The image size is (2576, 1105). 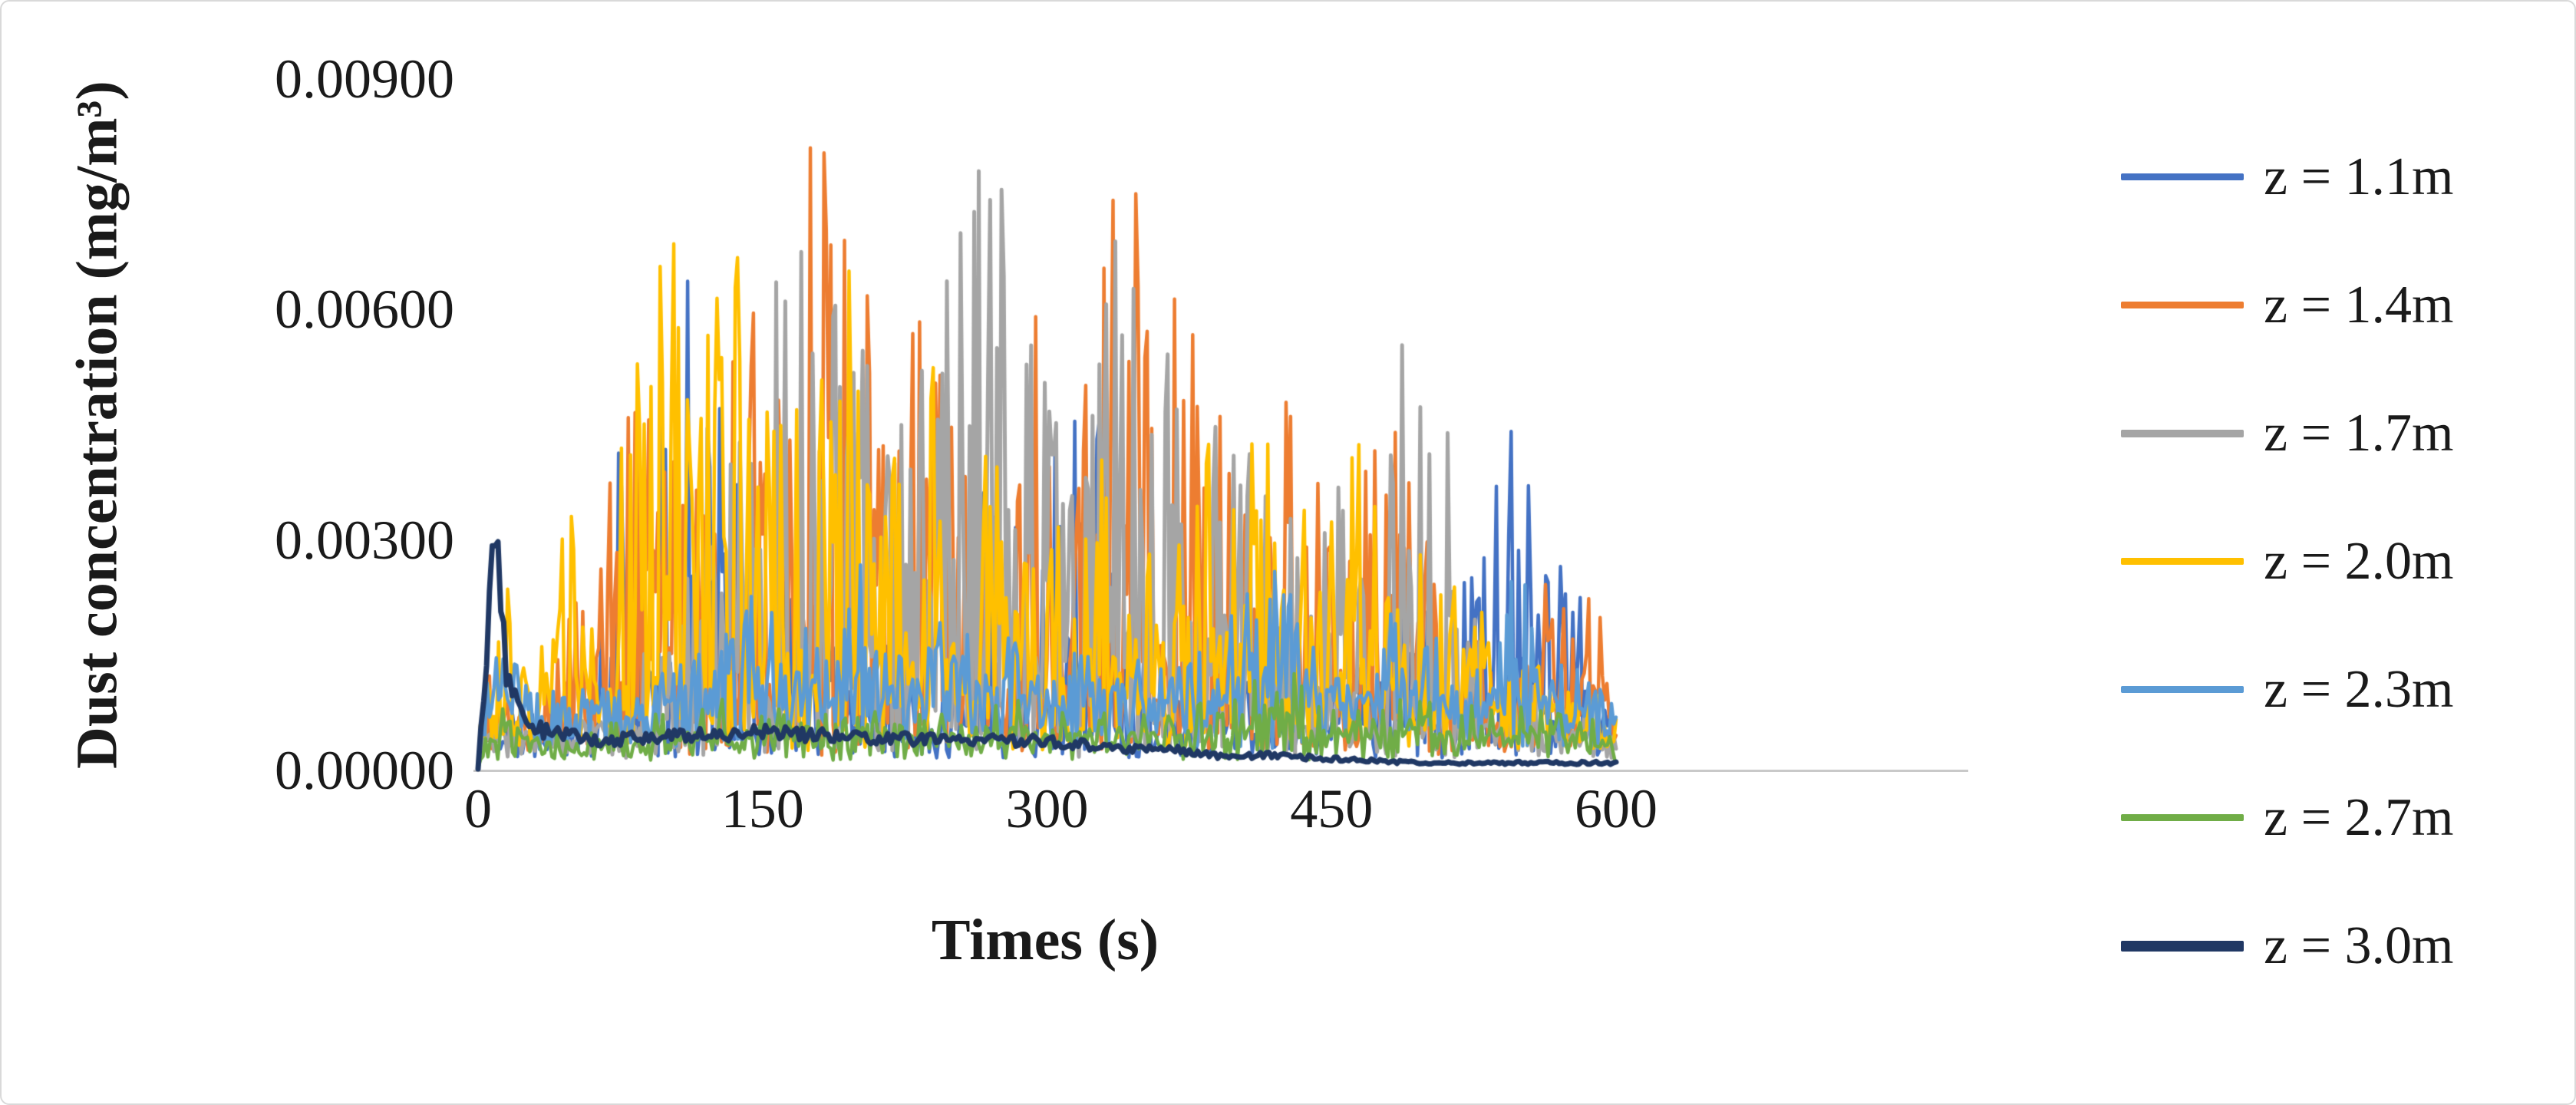 I want to click on y-axis-title: Dust concentration (mg/m³), so click(x=97, y=425).